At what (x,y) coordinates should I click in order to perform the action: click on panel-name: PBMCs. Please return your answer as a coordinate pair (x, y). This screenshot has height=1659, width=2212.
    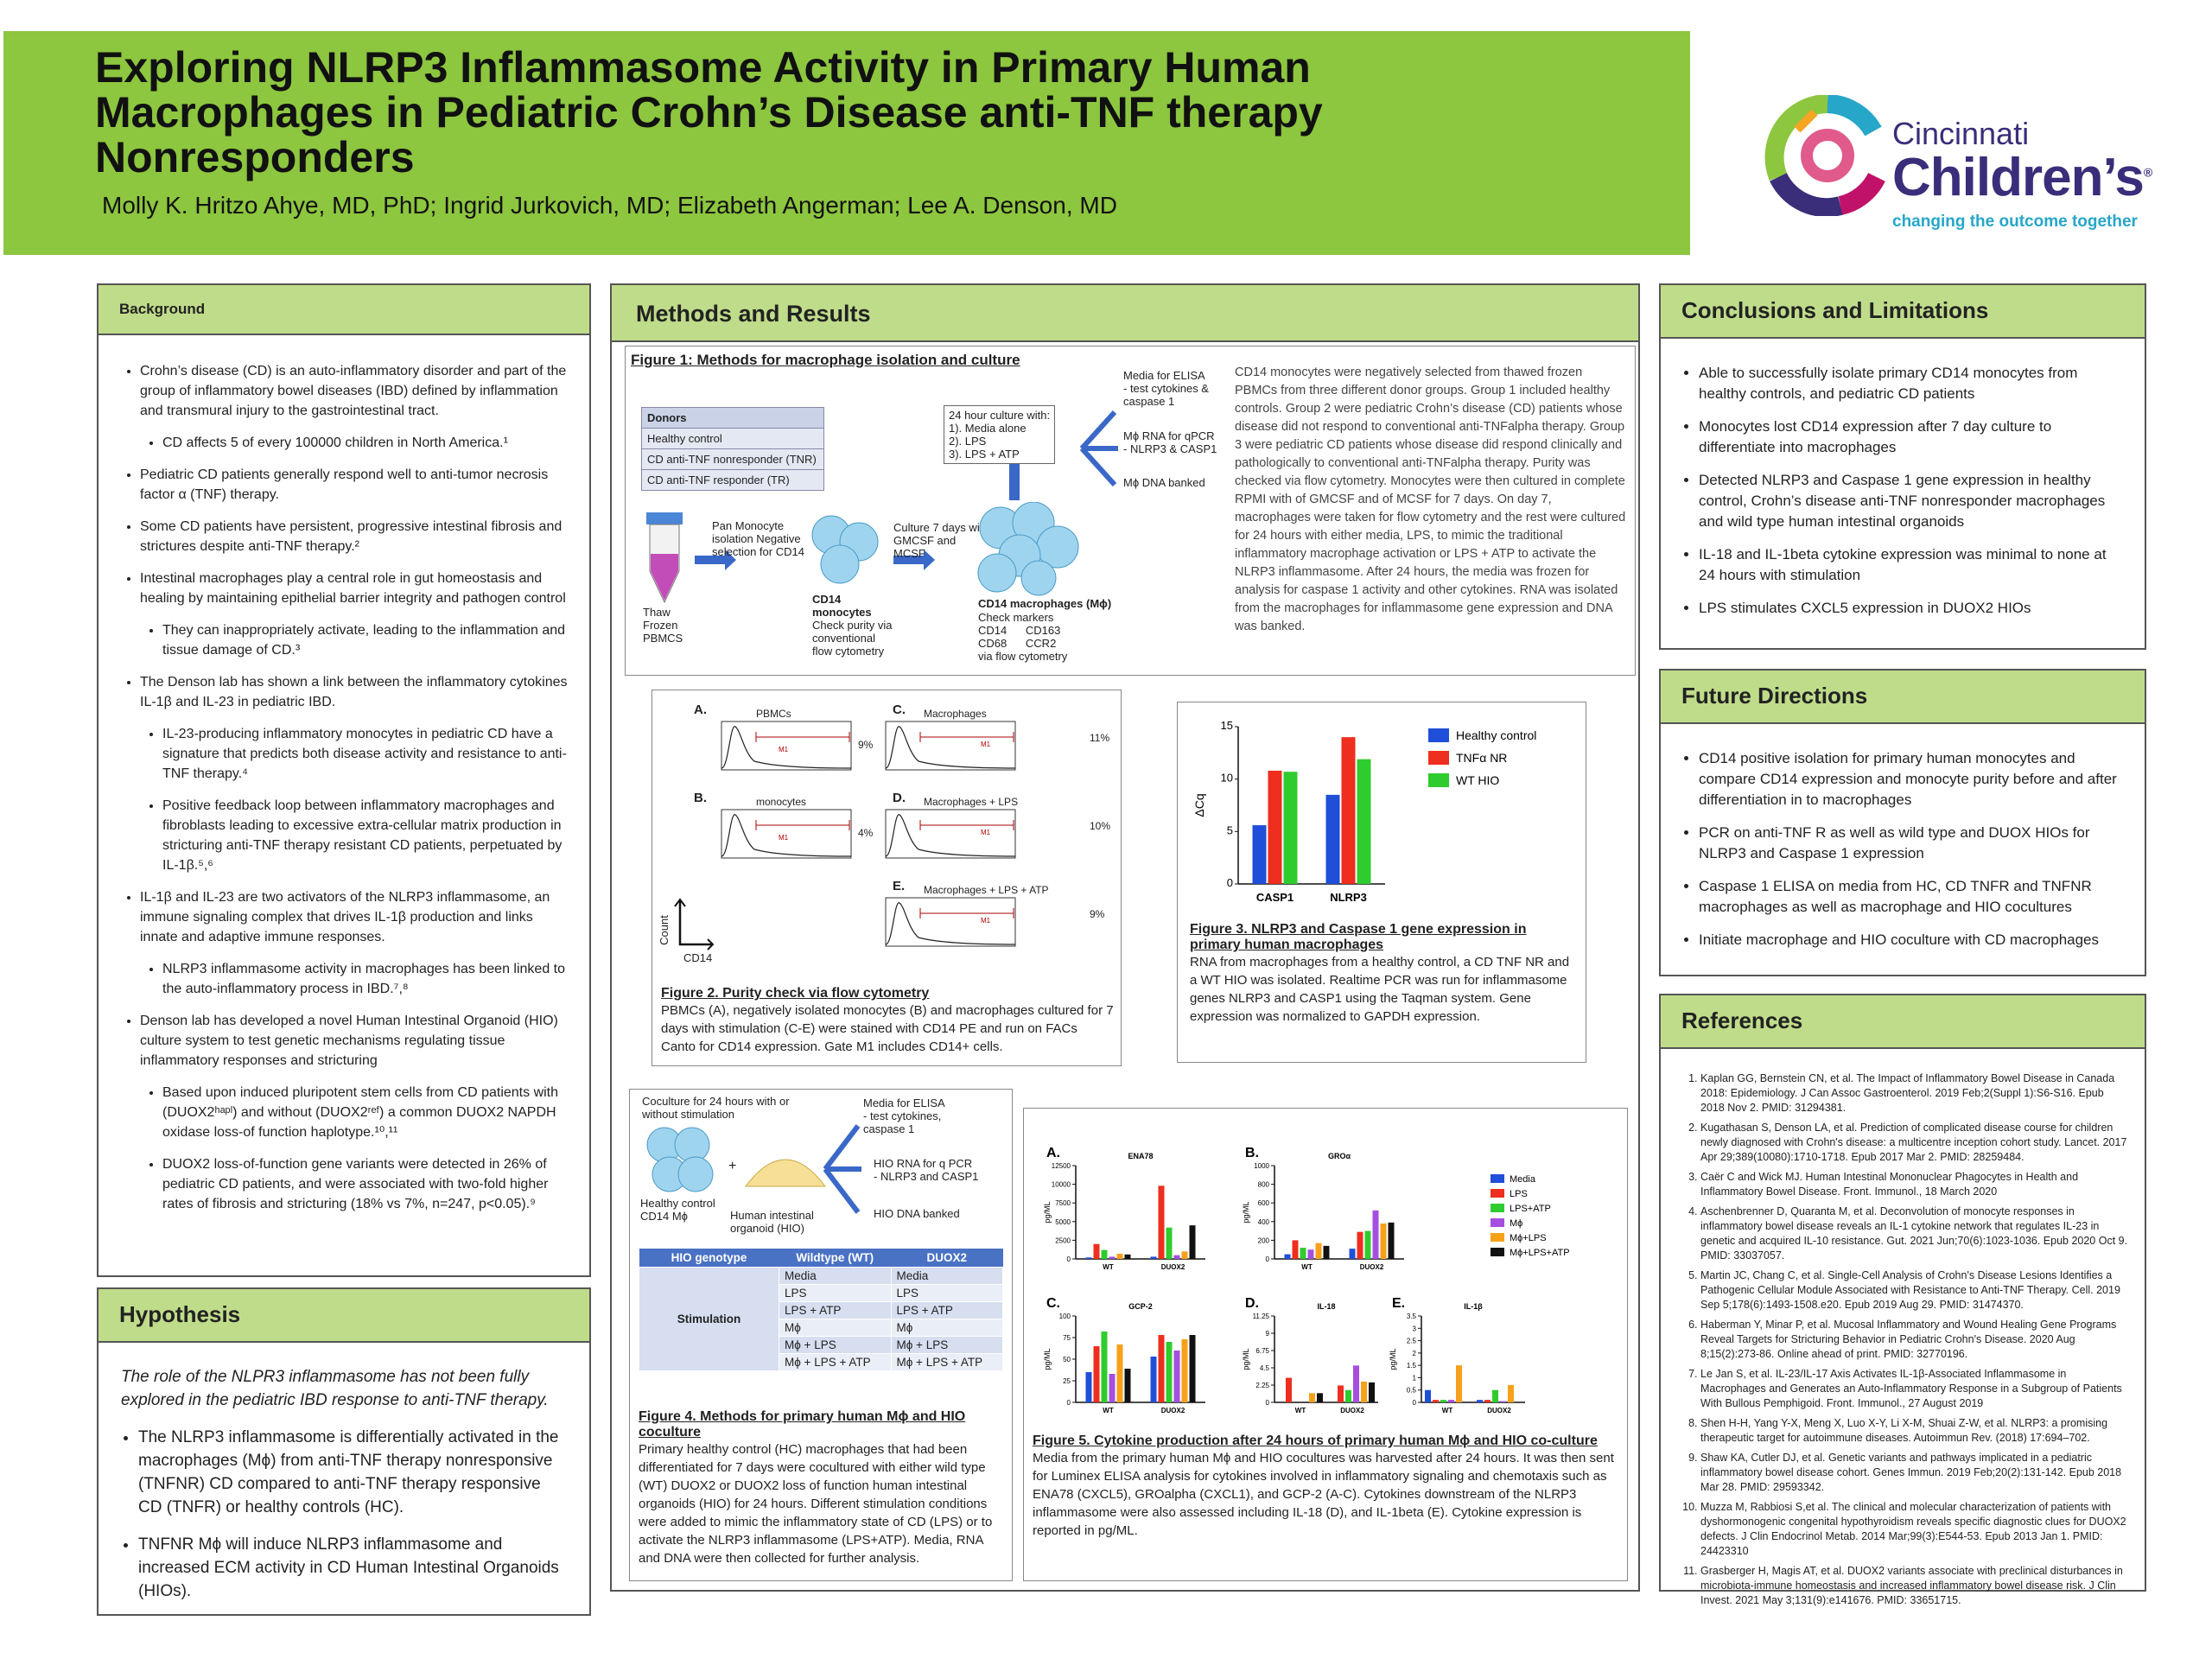
    Looking at the image, I should click on (773, 714).